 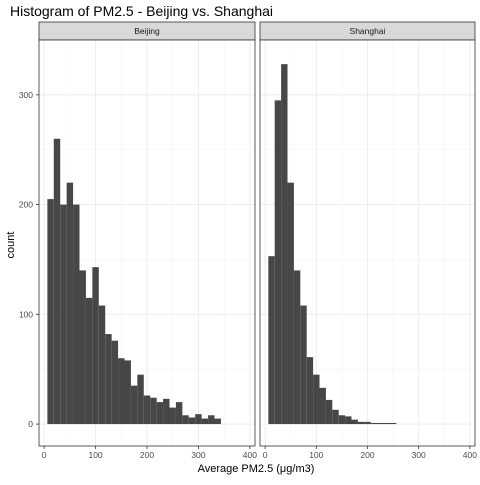 What do you see at coordinates (30, 424) in the screenshot?
I see `y-tick-label: 0` at bounding box center [30, 424].